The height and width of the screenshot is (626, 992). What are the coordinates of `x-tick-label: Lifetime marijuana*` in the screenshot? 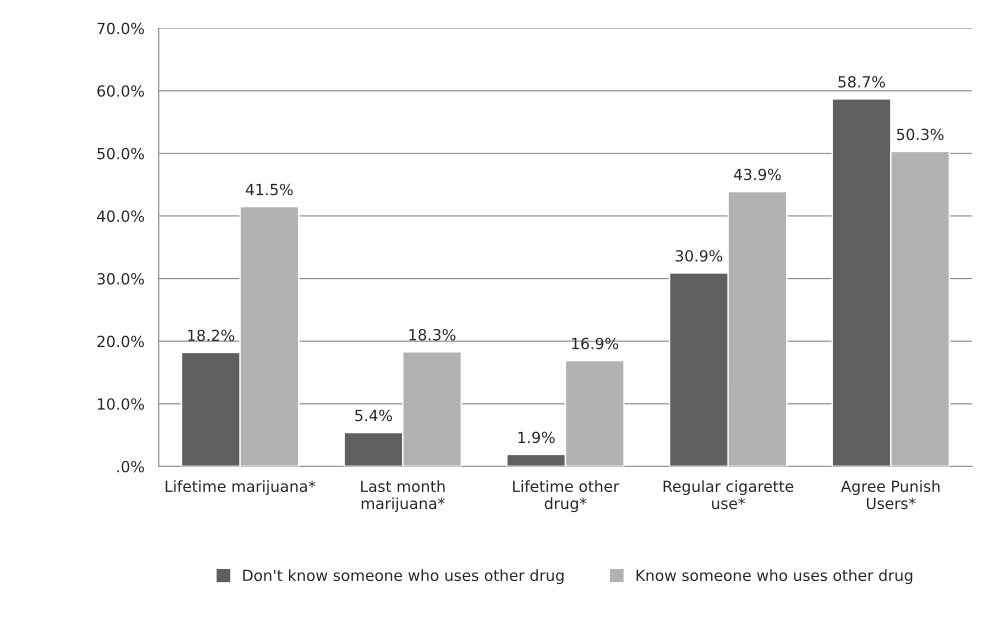 It's located at (241, 488).